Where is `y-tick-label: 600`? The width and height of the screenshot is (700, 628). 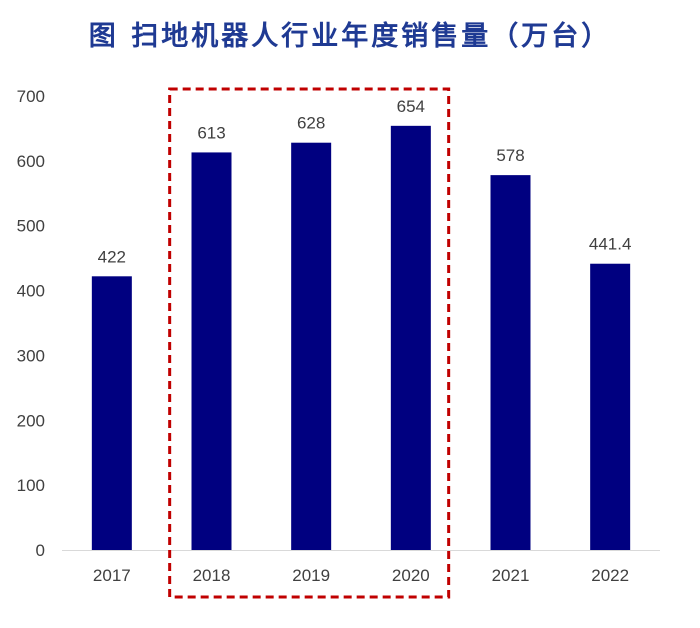
y-tick-label: 600 is located at coordinates (31, 161).